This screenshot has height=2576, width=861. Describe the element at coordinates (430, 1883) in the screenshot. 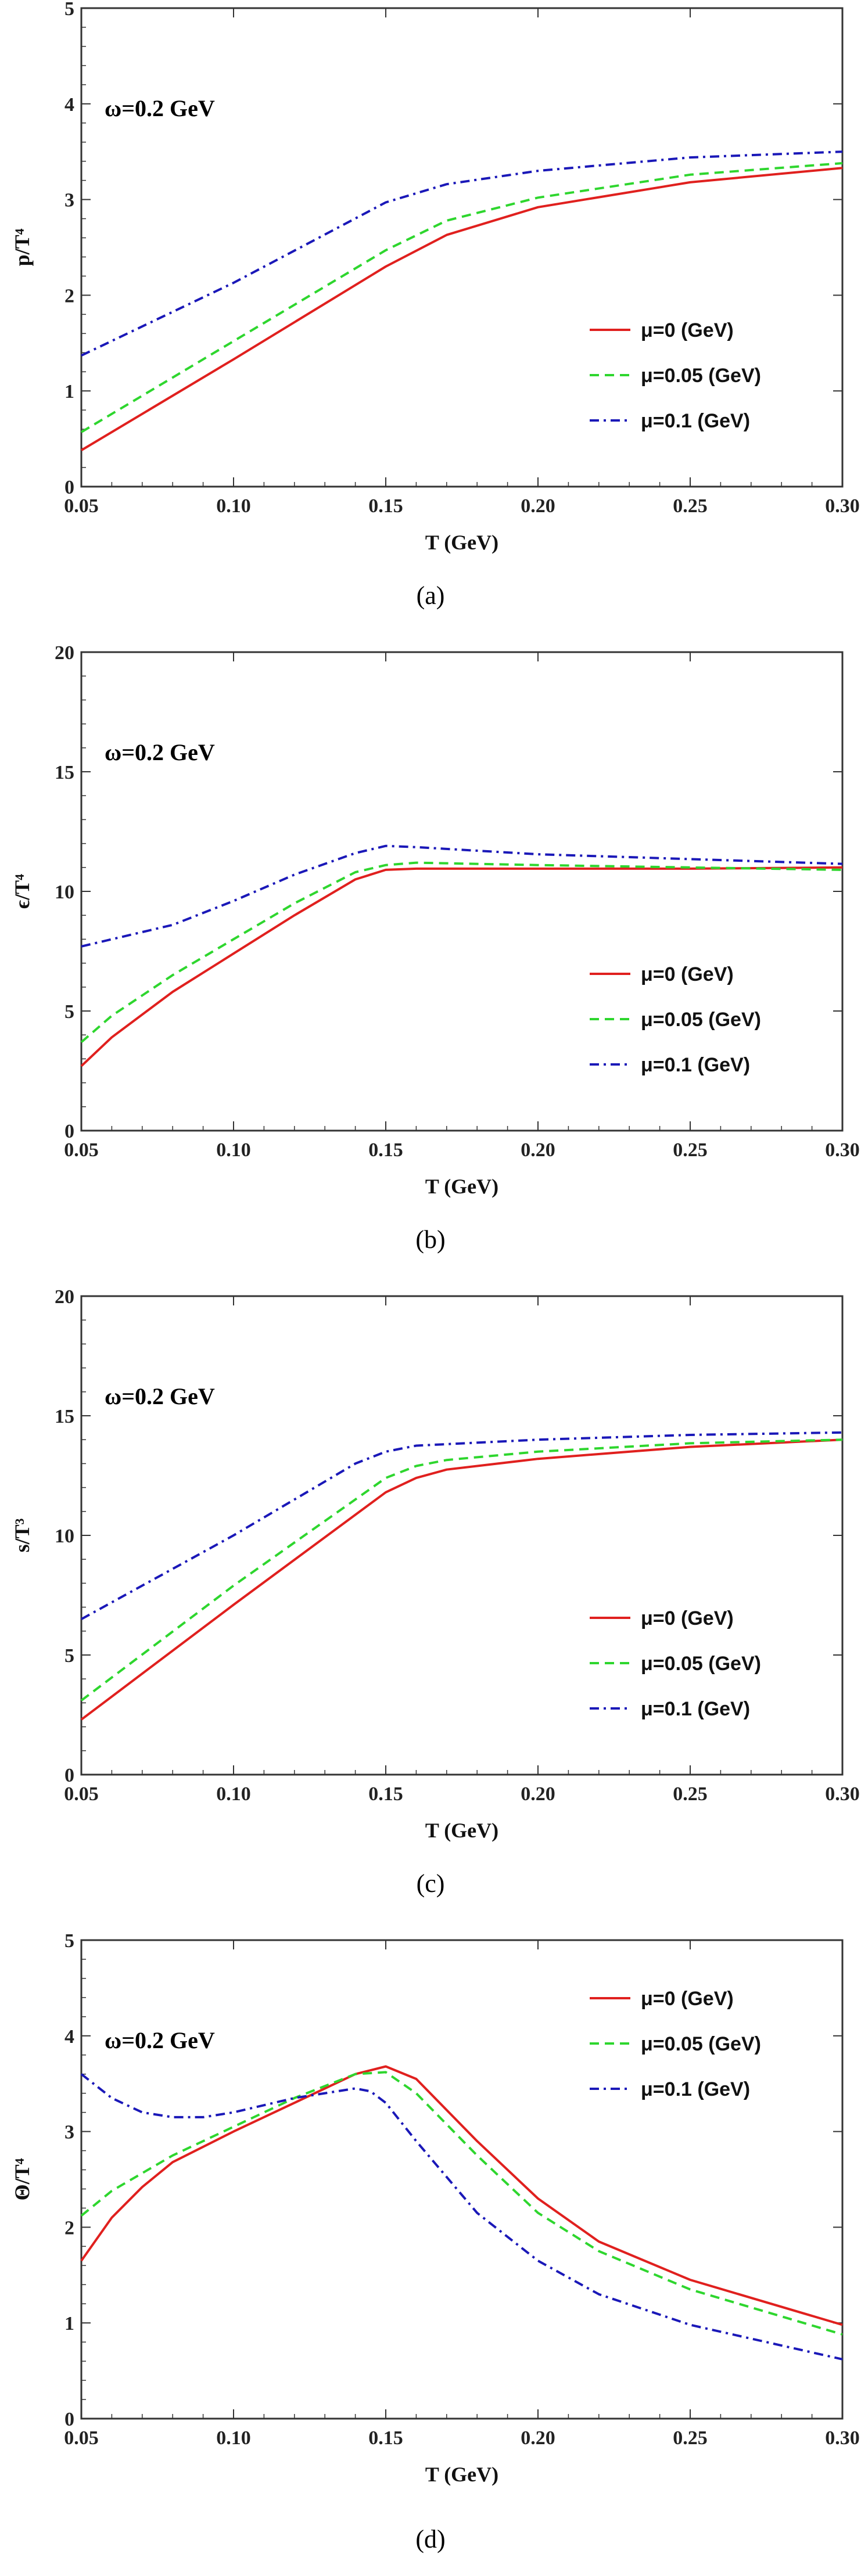

I see `caption-c: (c)` at that location.